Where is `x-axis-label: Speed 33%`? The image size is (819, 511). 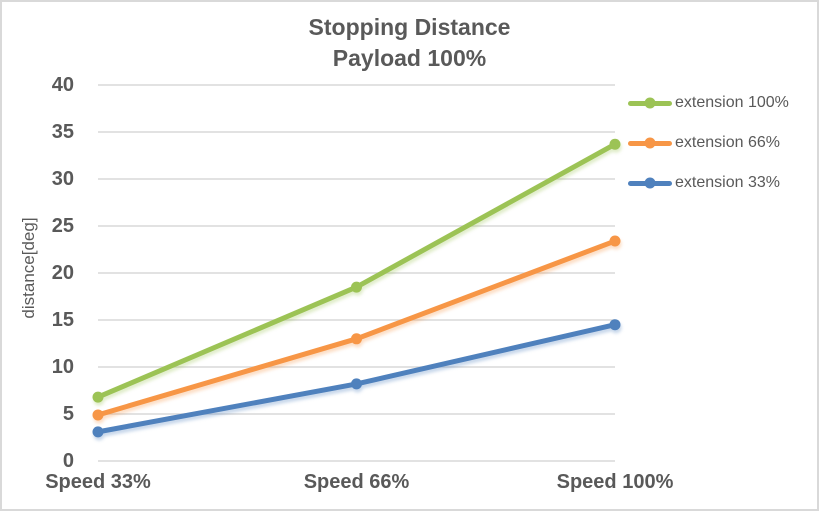 x-axis-label: Speed 33% is located at coordinates (98, 482).